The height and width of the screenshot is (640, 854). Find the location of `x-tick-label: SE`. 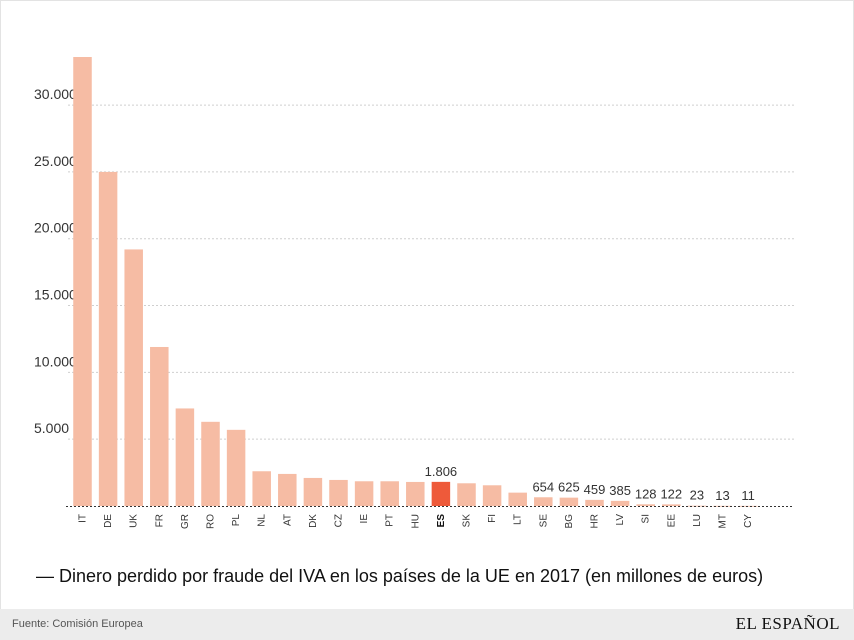

x-tick-label: SE is located at coordinates (543, 521).